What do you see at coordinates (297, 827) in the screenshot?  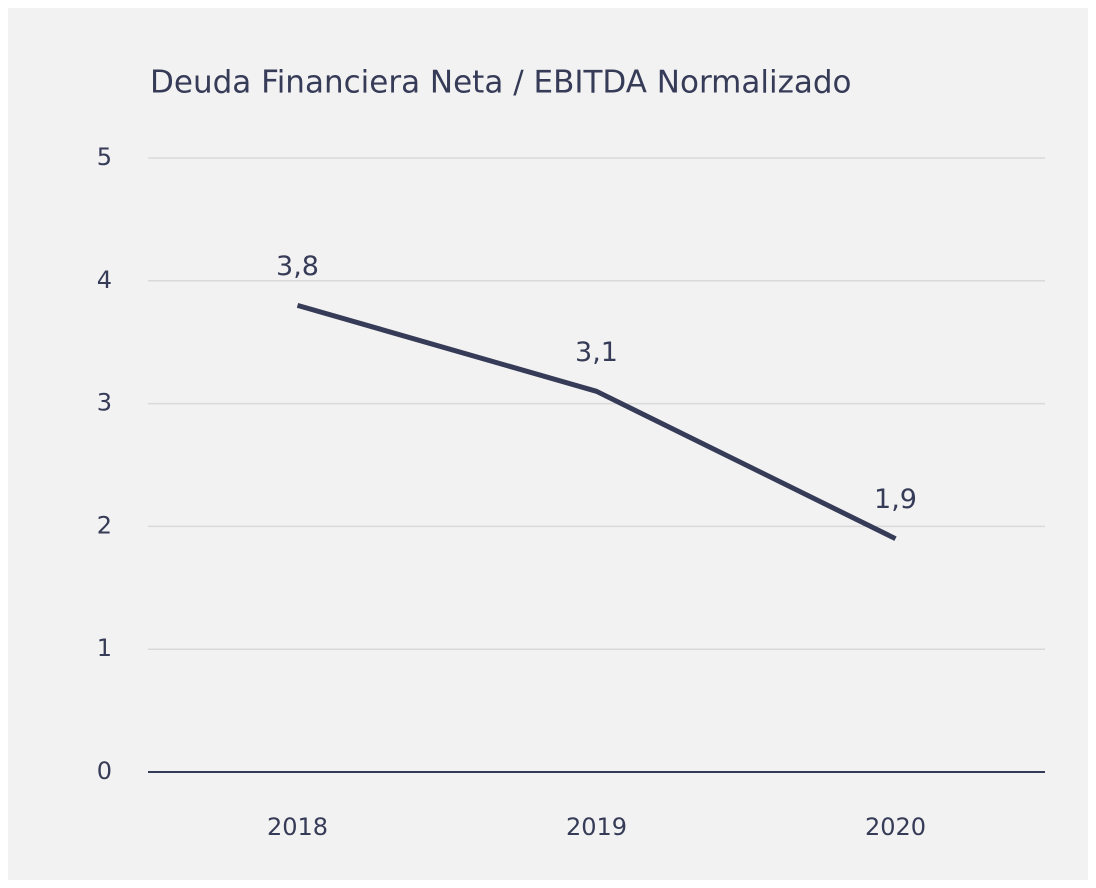 I see `x-tick-label: 2018` at bounding box center [297, 827].